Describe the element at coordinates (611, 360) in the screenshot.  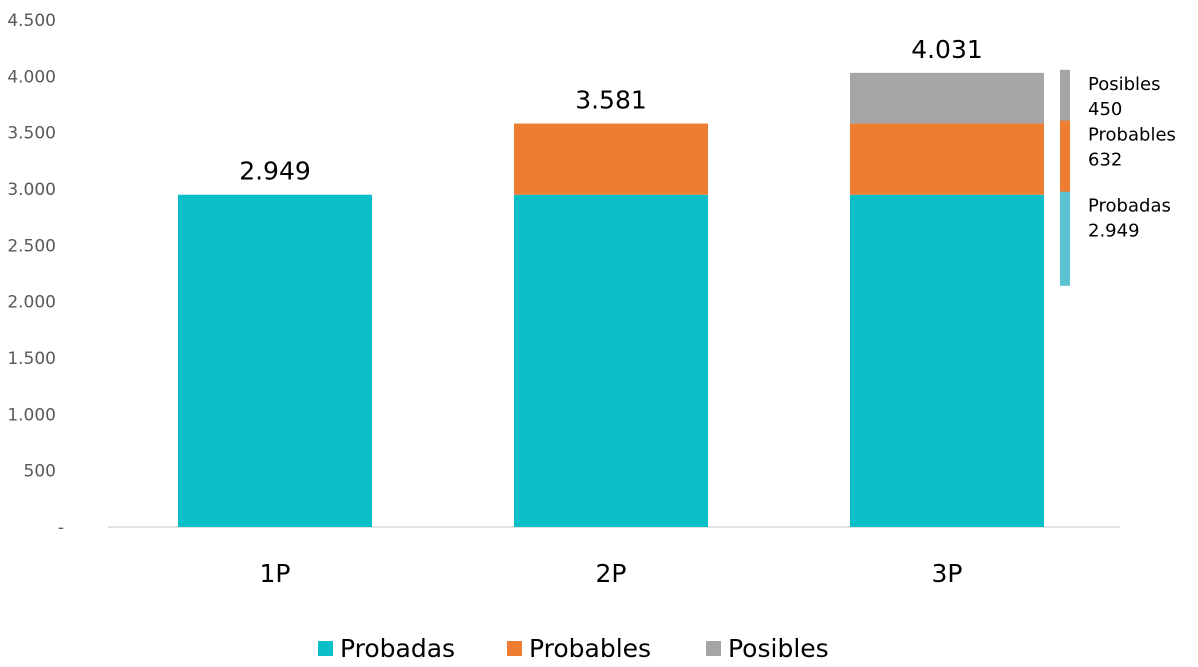
I see `bar-2p-probadas` at that location.